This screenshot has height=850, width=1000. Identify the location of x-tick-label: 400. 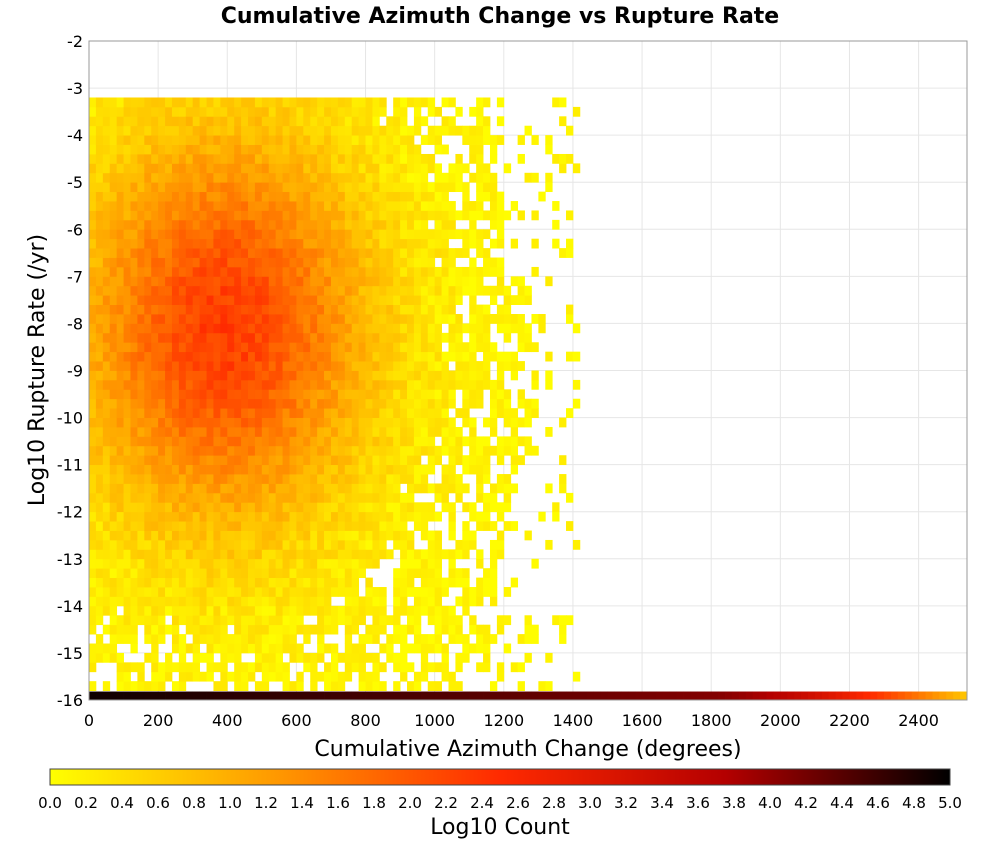
(227, 720).